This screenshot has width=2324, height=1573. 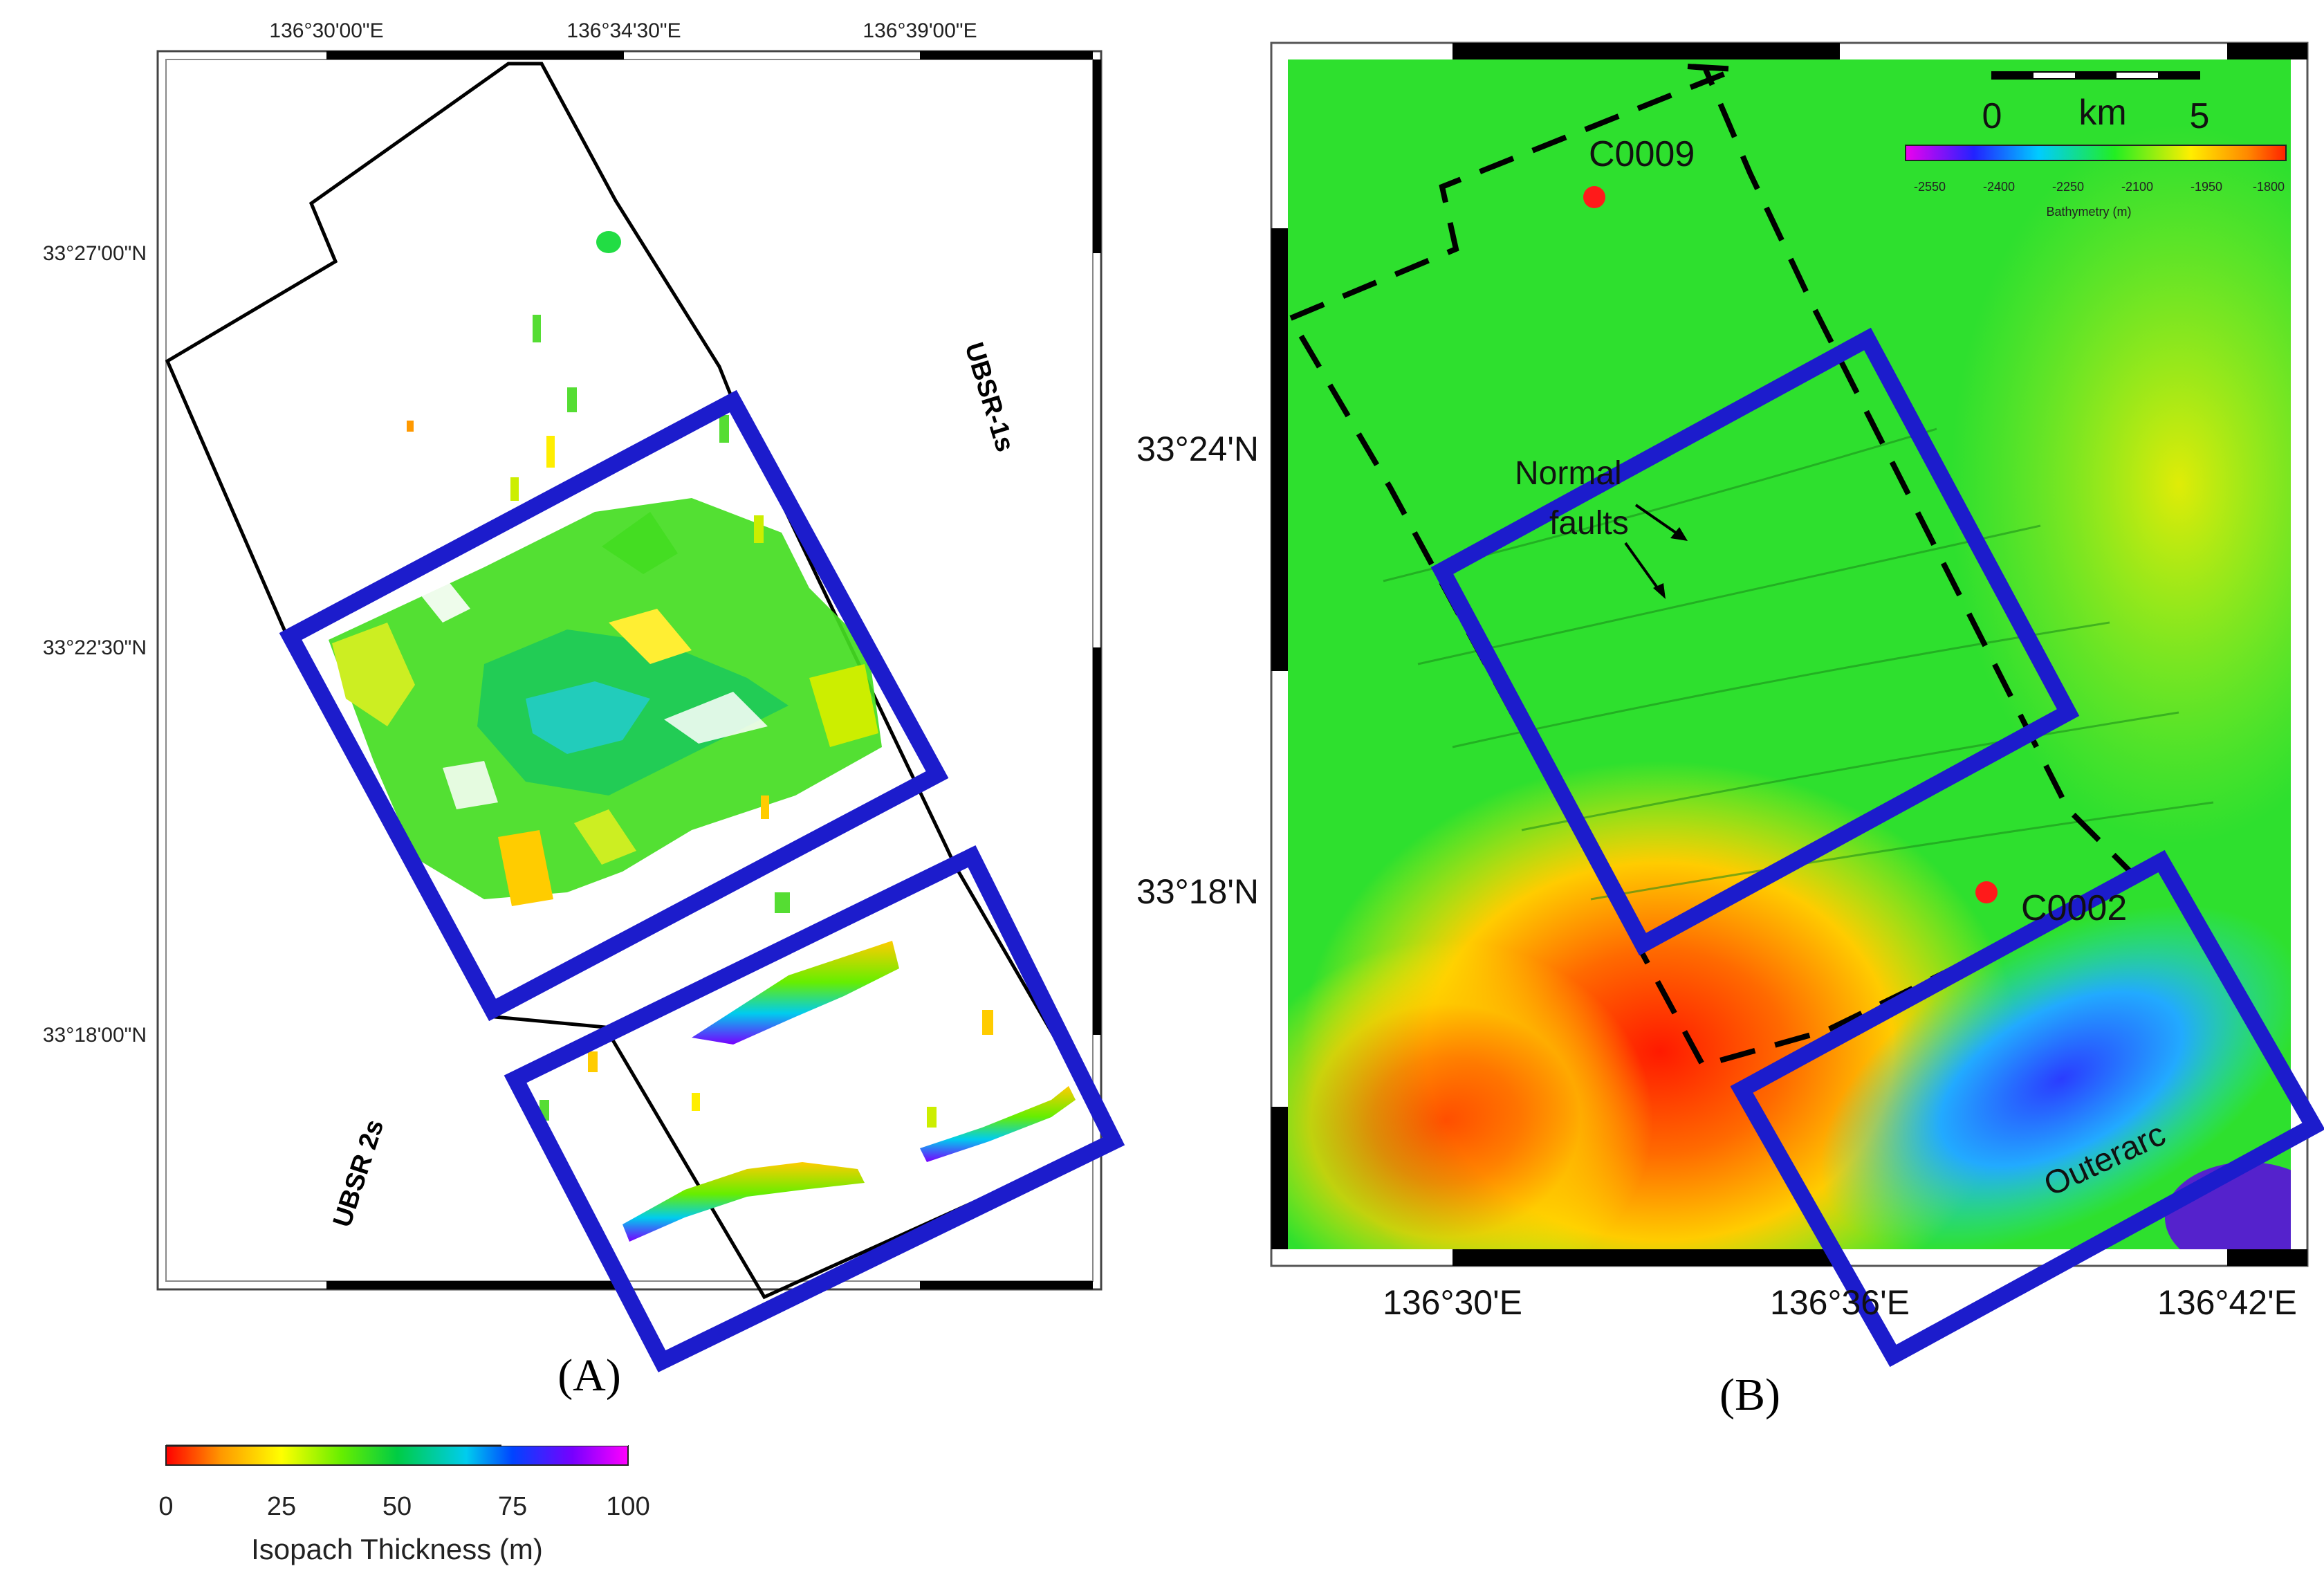 I want to click on panel-b-left-ticks: 33°24'N 33°18'N, so click(x=1197, y=670).